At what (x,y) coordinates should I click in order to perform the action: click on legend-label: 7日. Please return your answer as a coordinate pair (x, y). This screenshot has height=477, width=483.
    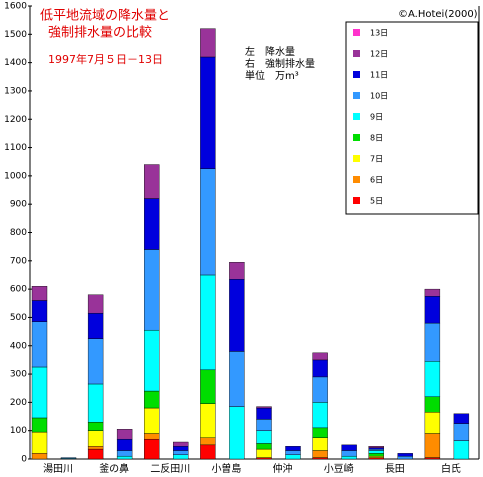
    Looking at the image, I should click on (376, 159).